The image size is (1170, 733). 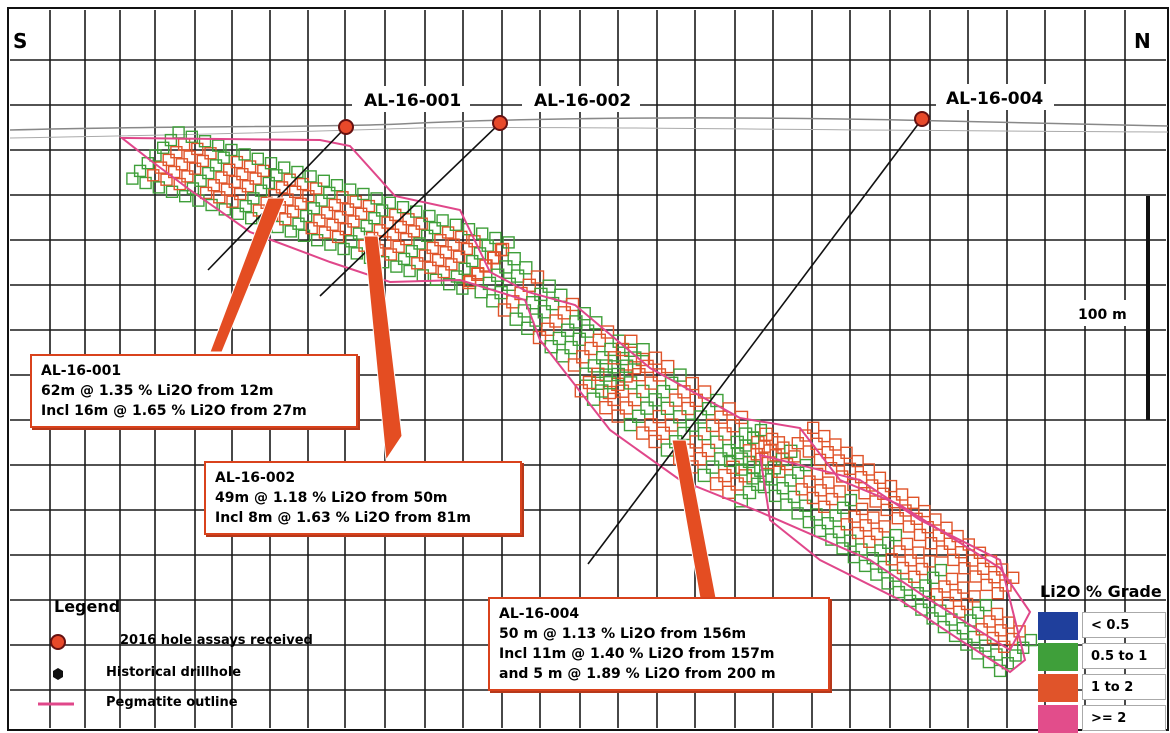 I want to click on legend-label: Historical drillhole, so click(x=174, y=672).